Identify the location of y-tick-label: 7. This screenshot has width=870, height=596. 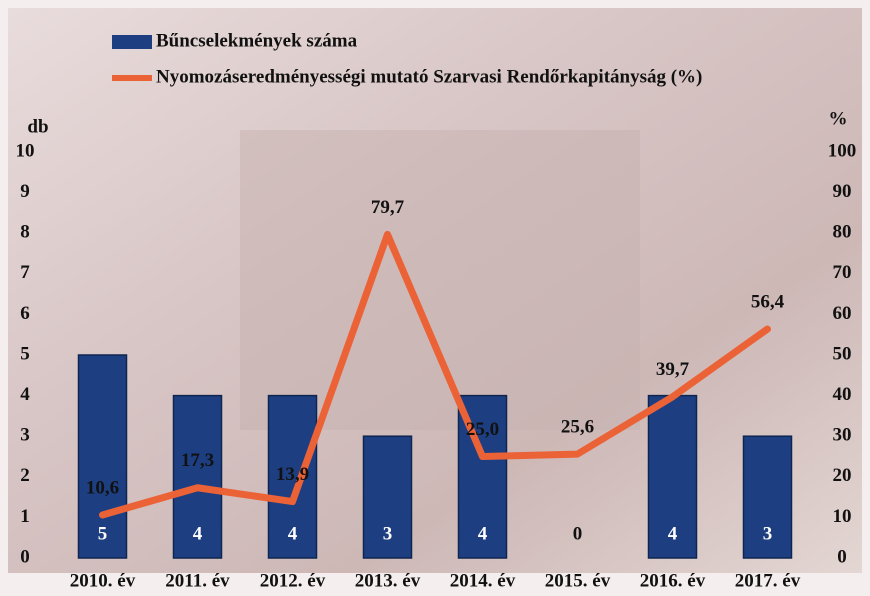
(25, 272).